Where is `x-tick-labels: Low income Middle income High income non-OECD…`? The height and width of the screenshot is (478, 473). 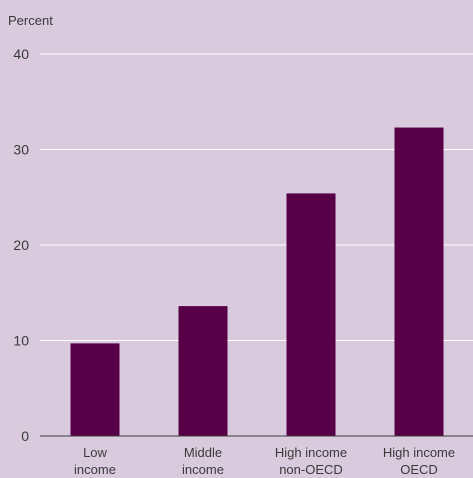 x-tick-labels: Low income Middle income High income non-OECD… is located at coordinates (264, 461).